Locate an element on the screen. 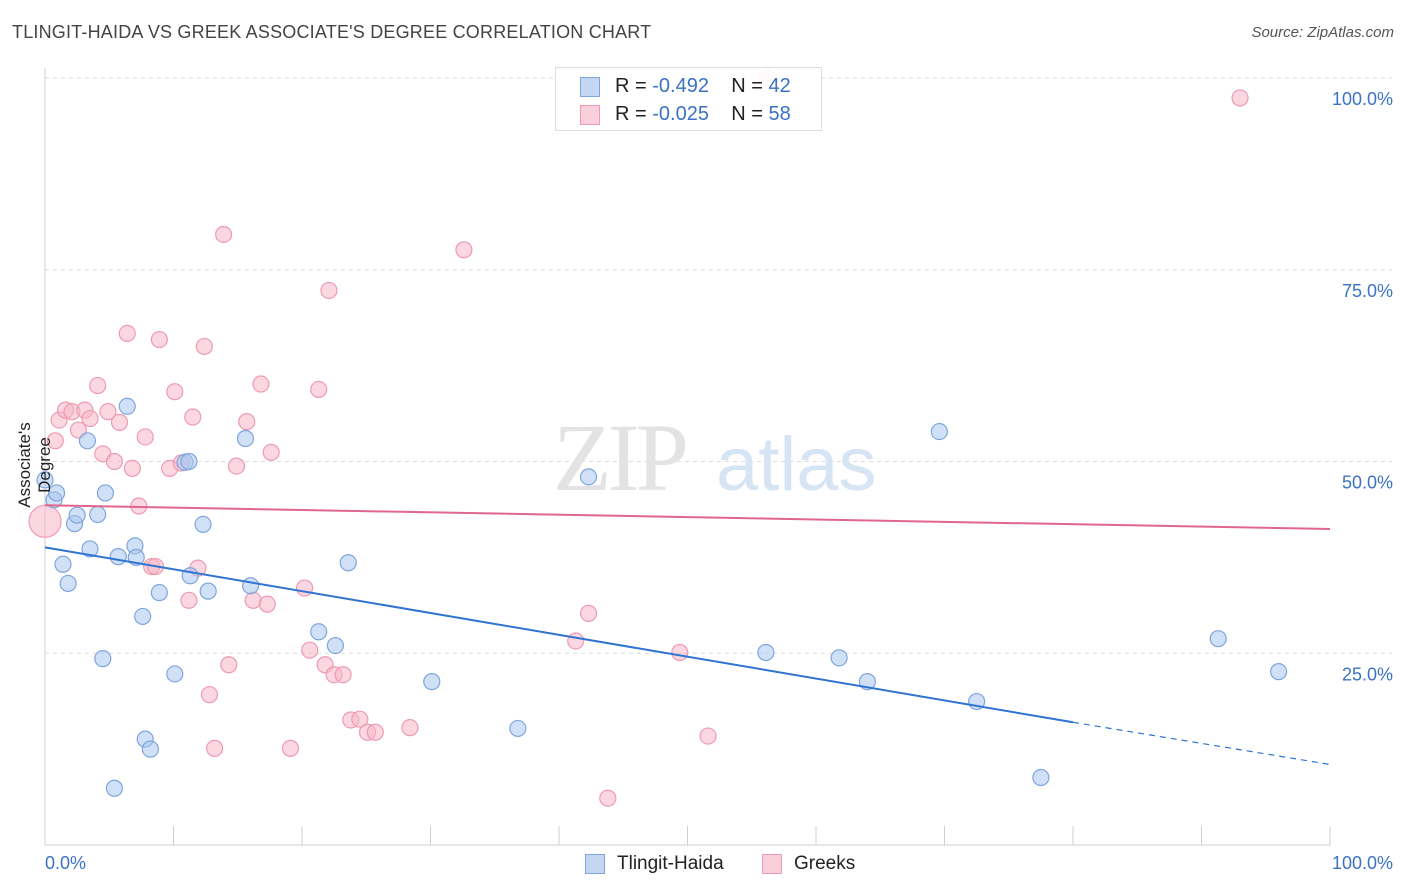  stats-box: R = -0.492 N = 42 R = -0.025 N = 58 is located at coordinates (688, 99).